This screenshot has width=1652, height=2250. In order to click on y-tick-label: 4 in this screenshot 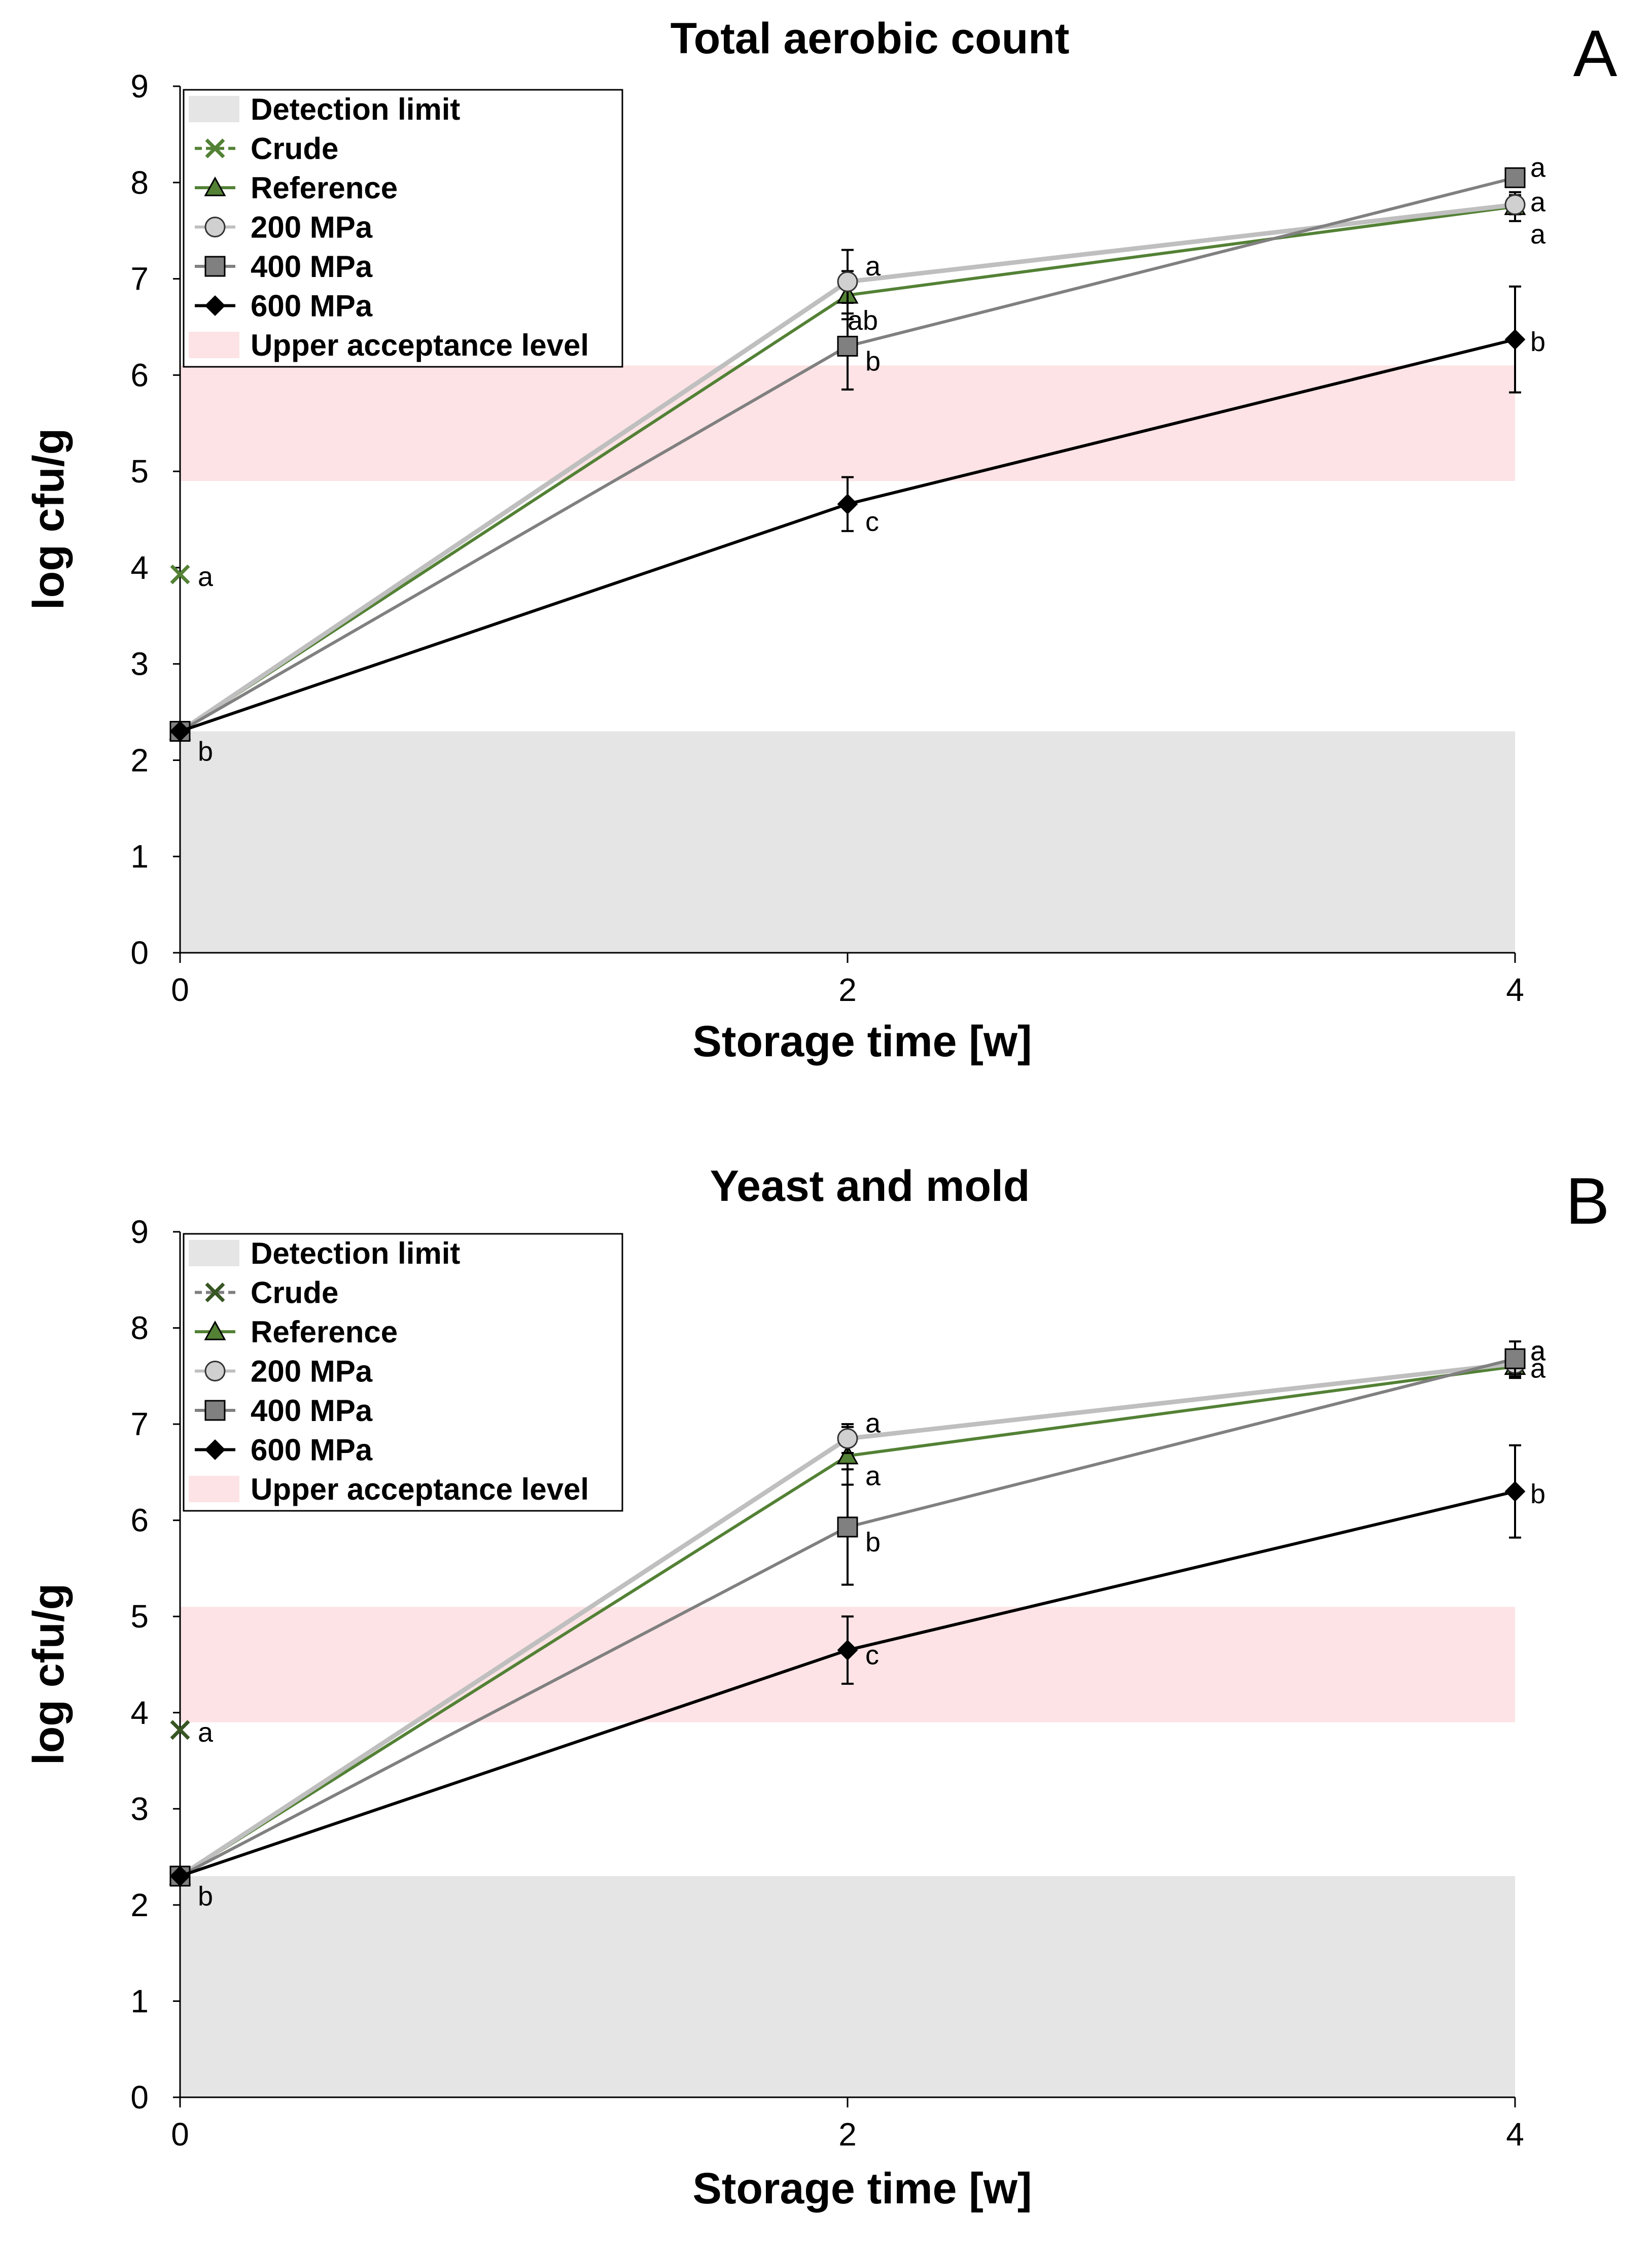, I will do `click(139, 1713)`.